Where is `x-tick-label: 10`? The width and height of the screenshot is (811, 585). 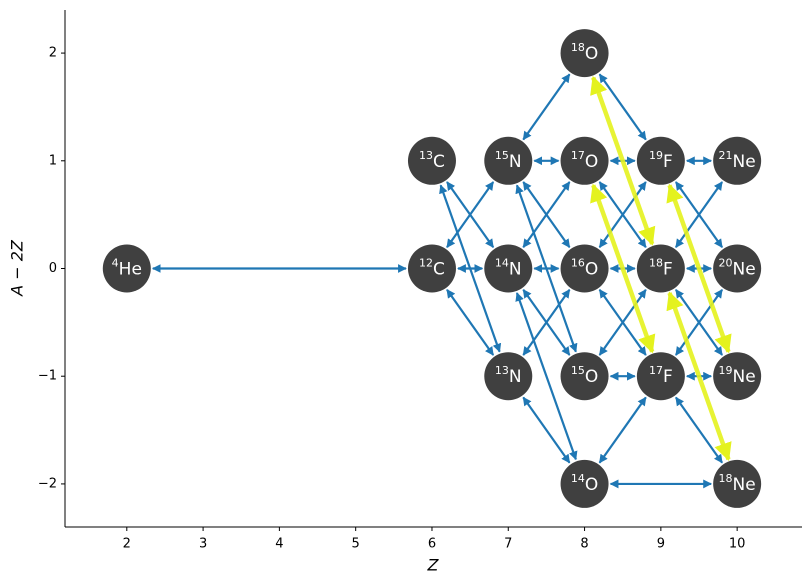
x-tick-label: 10 is located at coordinates (737, 544).